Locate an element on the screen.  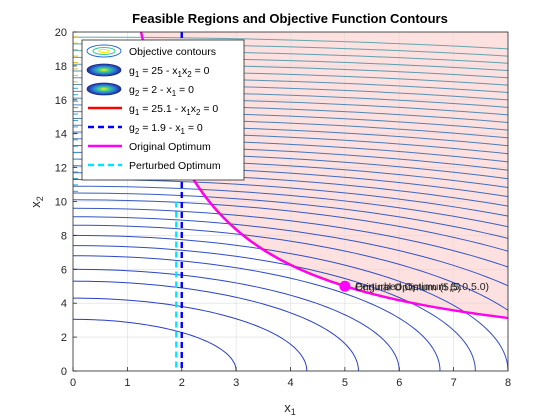
x-axis-label-subscript: 1 is located at coordinates (293, 412).